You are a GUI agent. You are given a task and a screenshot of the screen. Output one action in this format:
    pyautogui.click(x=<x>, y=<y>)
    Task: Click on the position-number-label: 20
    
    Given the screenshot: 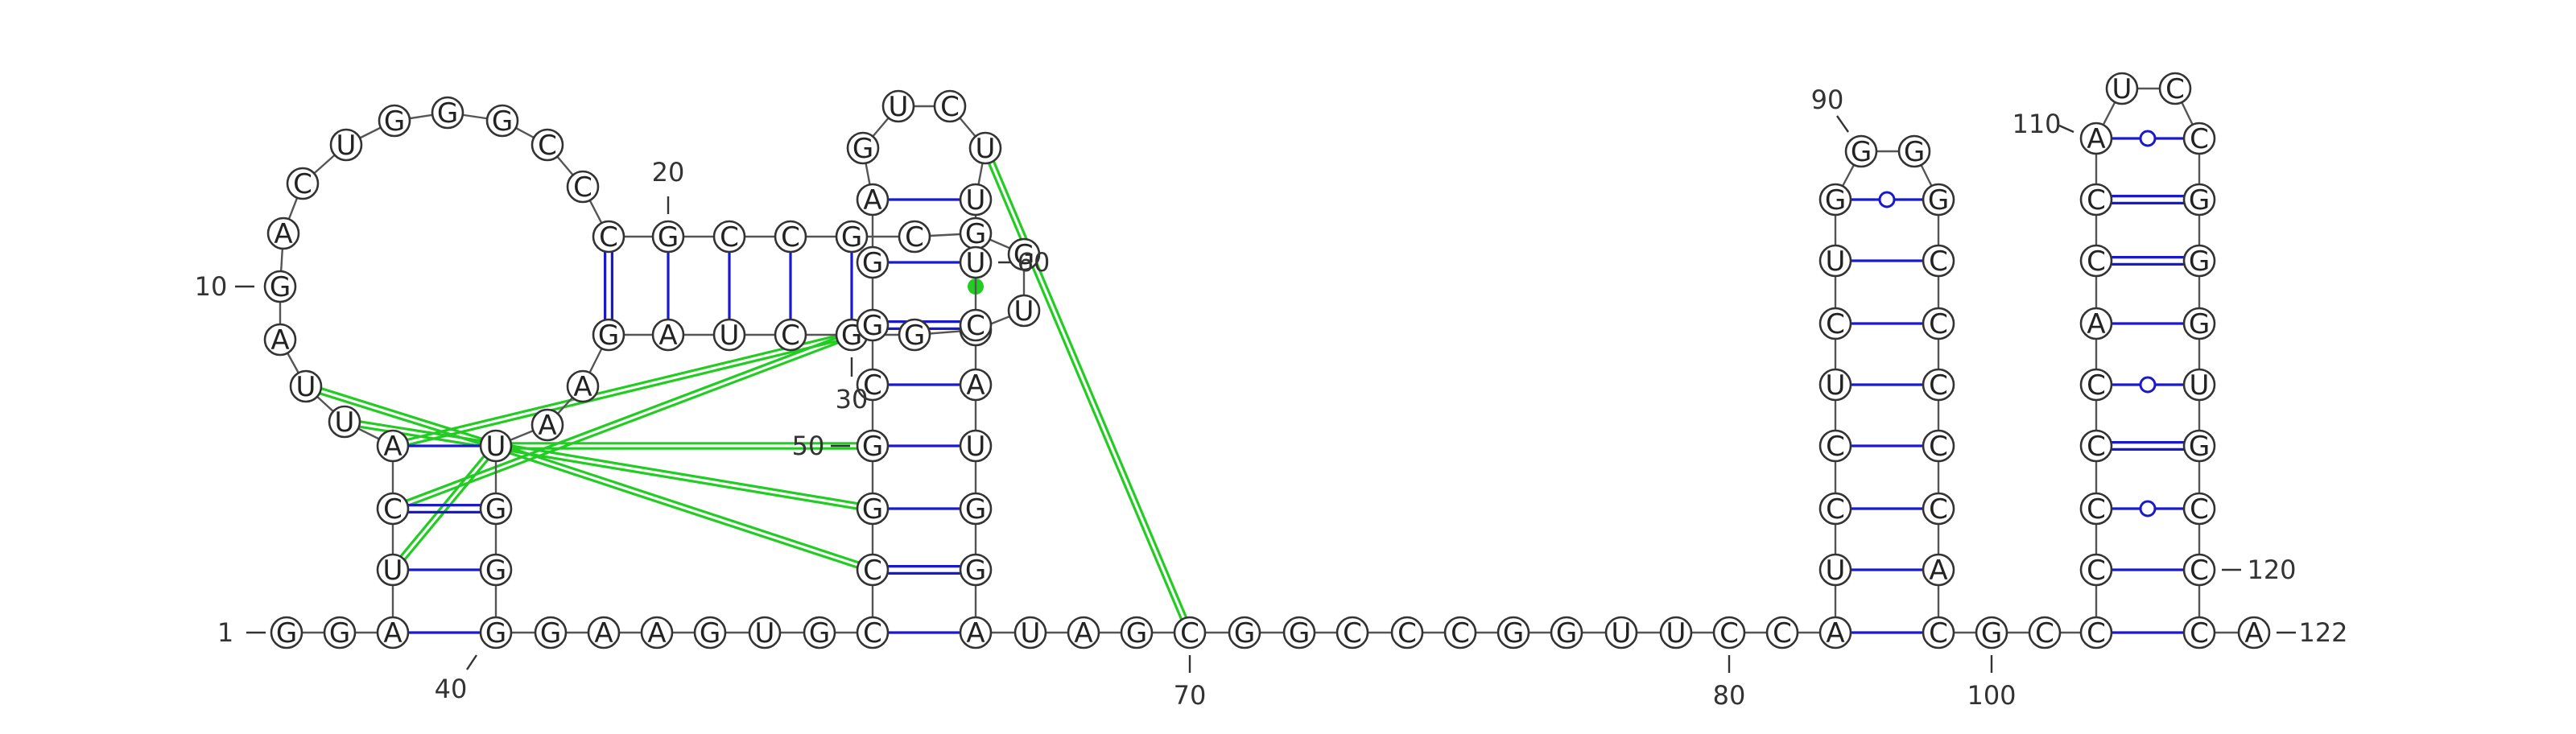 What is the action you would take?
    pyautogui.click(x=668, y=172)
    